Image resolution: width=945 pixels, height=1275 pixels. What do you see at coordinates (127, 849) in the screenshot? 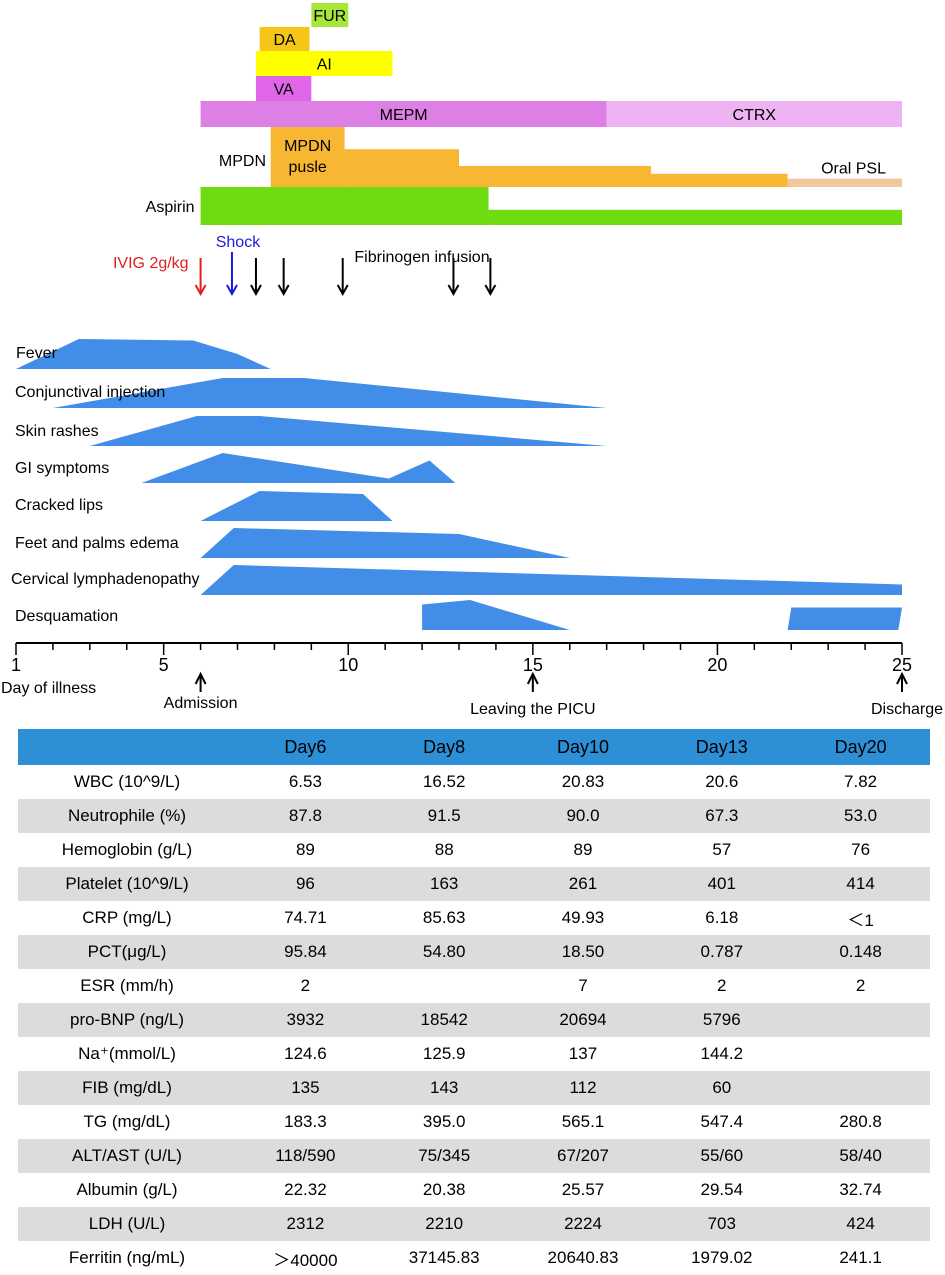
I see `row-label: Hemoglobin (g/L)` at bounding box center [127, 849].